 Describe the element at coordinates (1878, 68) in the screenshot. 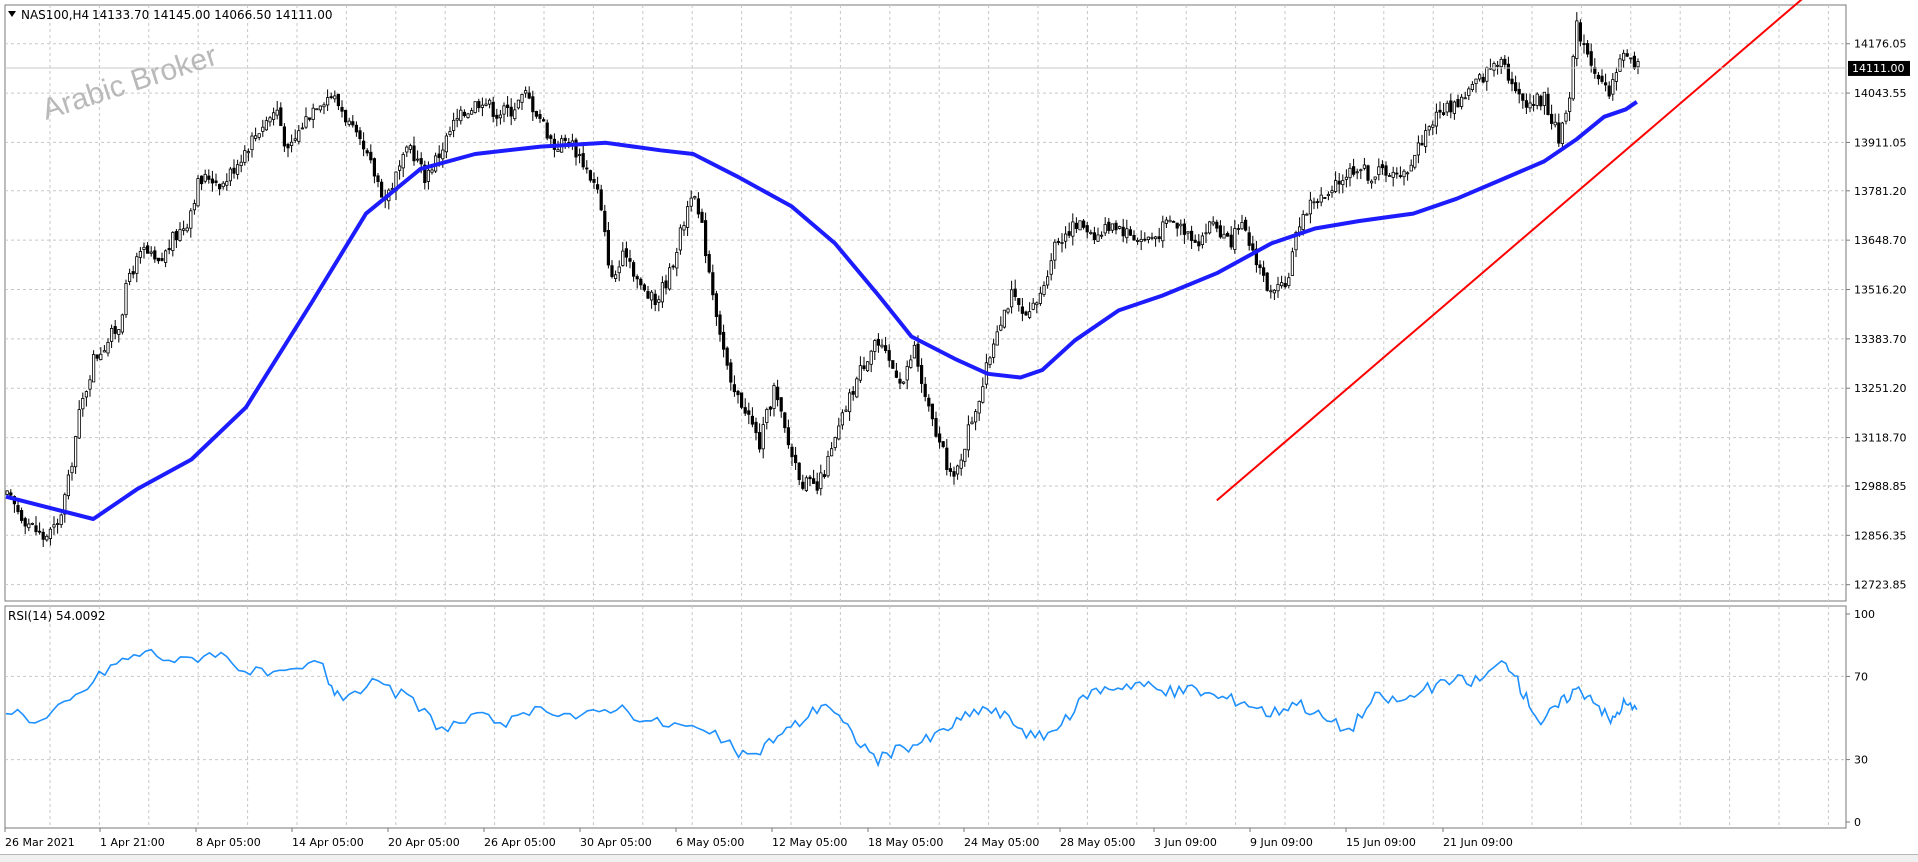

I see `current-price-label: 14111.00` at that location.